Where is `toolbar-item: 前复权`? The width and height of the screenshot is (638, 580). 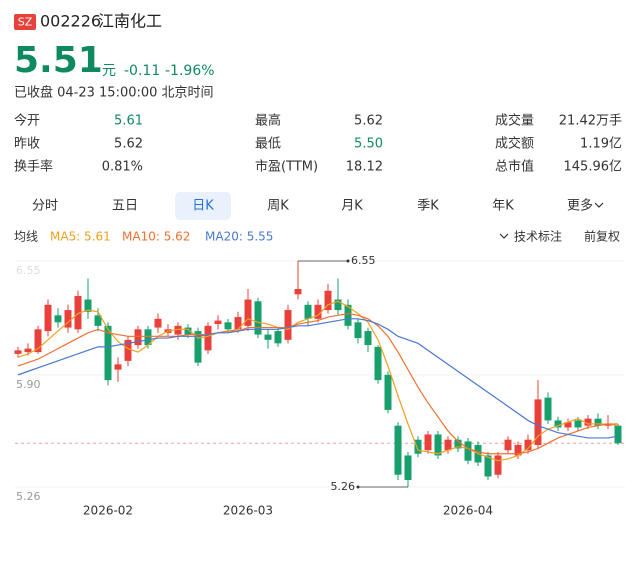
toolbar-item: 前复权 is located at coordinates (602, 236).